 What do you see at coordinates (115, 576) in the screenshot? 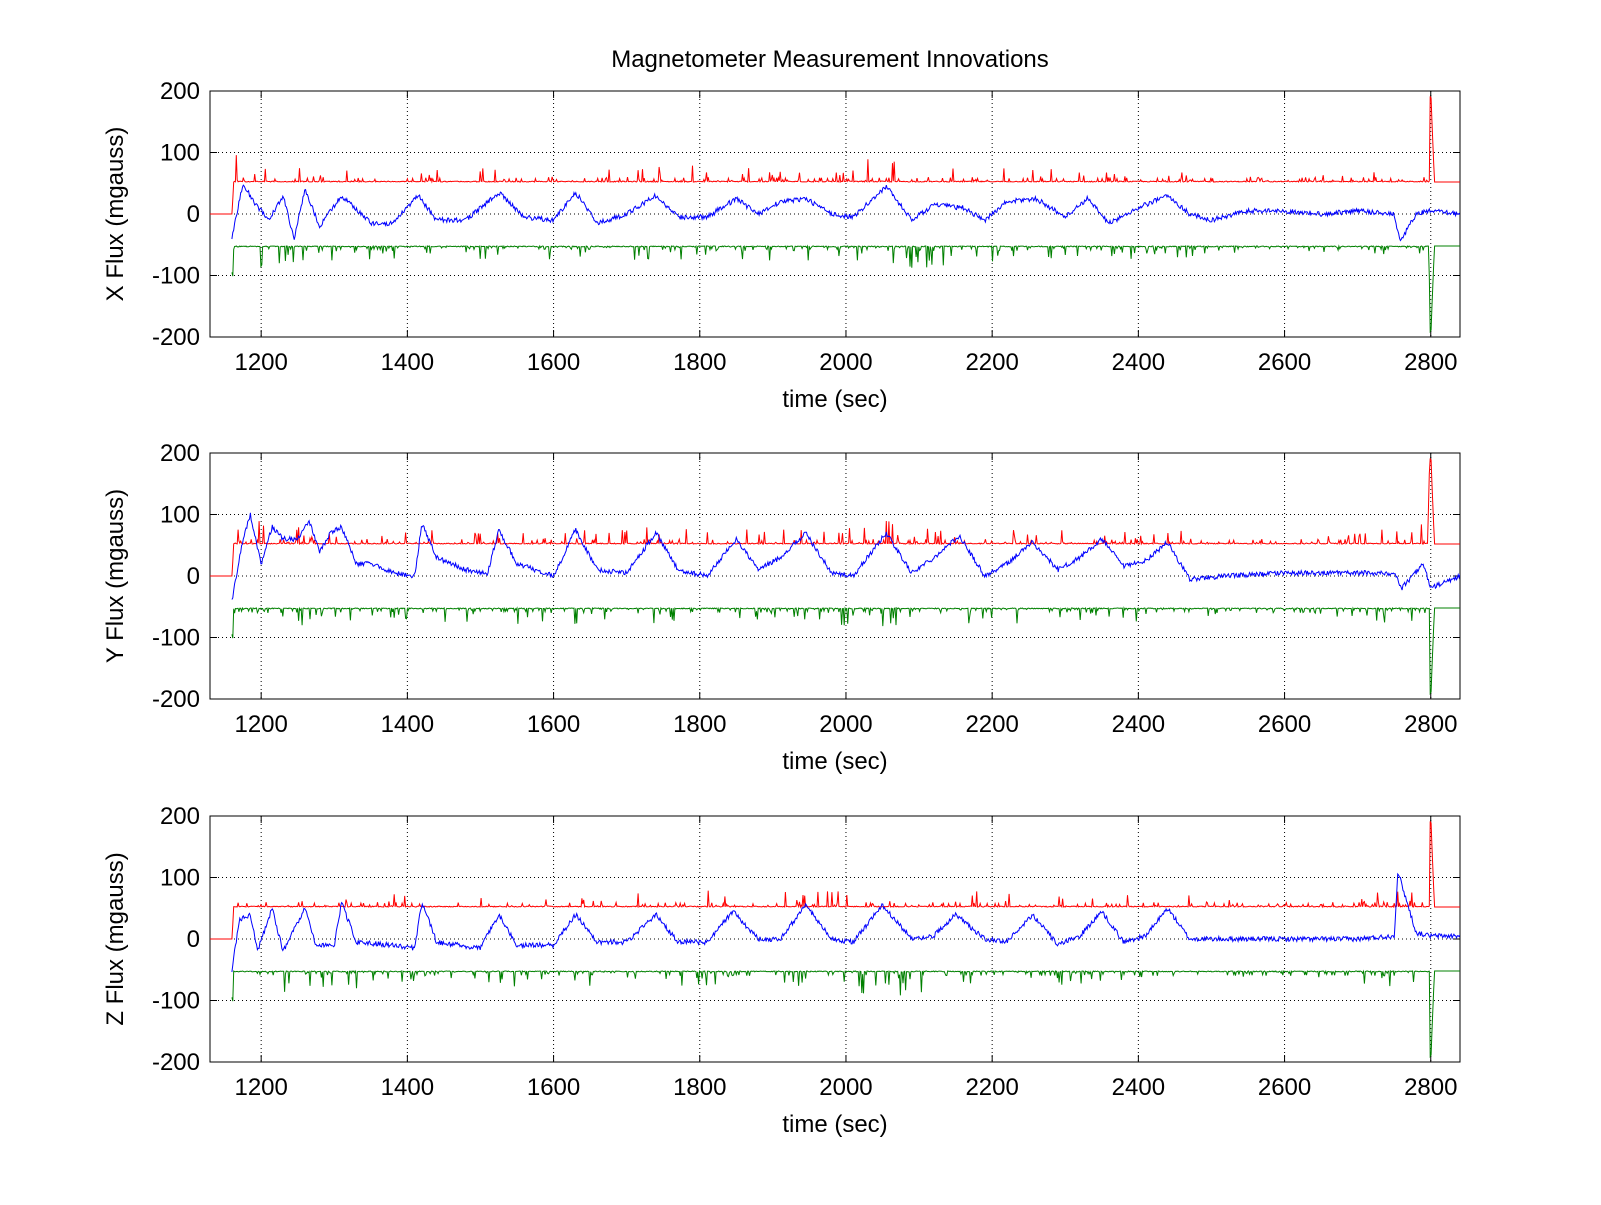
I see `y-axis-label: Y Flux (mgauss)` at bounding box center [115, 576].